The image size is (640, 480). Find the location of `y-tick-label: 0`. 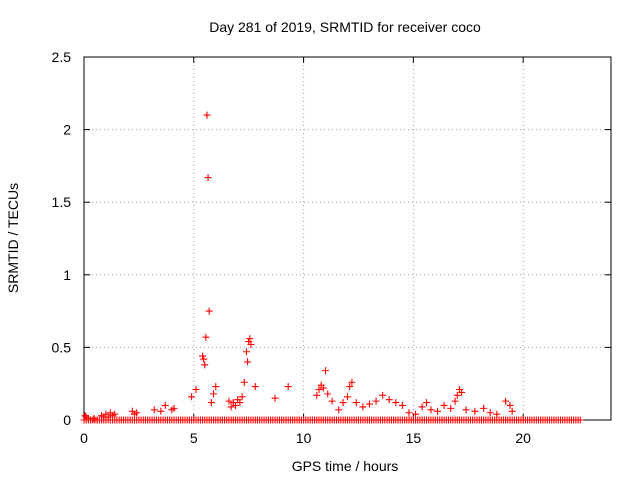

y-tick-label: 0 is located at coordinates (67, 420).